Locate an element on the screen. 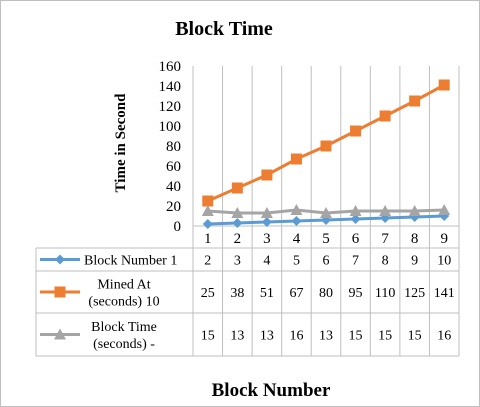 Image resolution: width=480 pixels, height=407 pixels. x-tick-label: 4 is located at coordinates (297, 239).